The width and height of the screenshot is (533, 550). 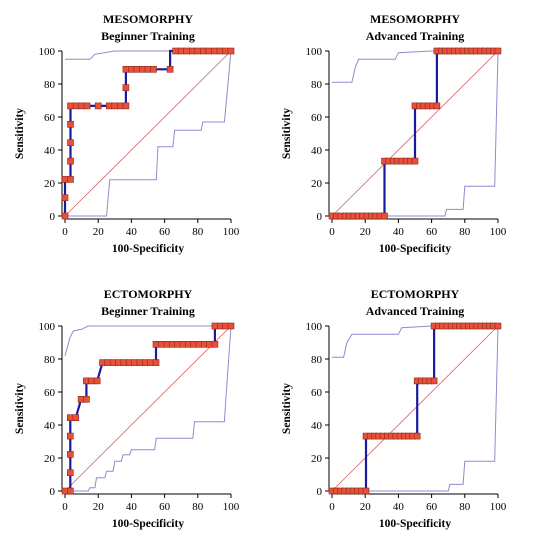 I want to click on chart-subtitle: Advanced Training, so click(x=415, y=311).